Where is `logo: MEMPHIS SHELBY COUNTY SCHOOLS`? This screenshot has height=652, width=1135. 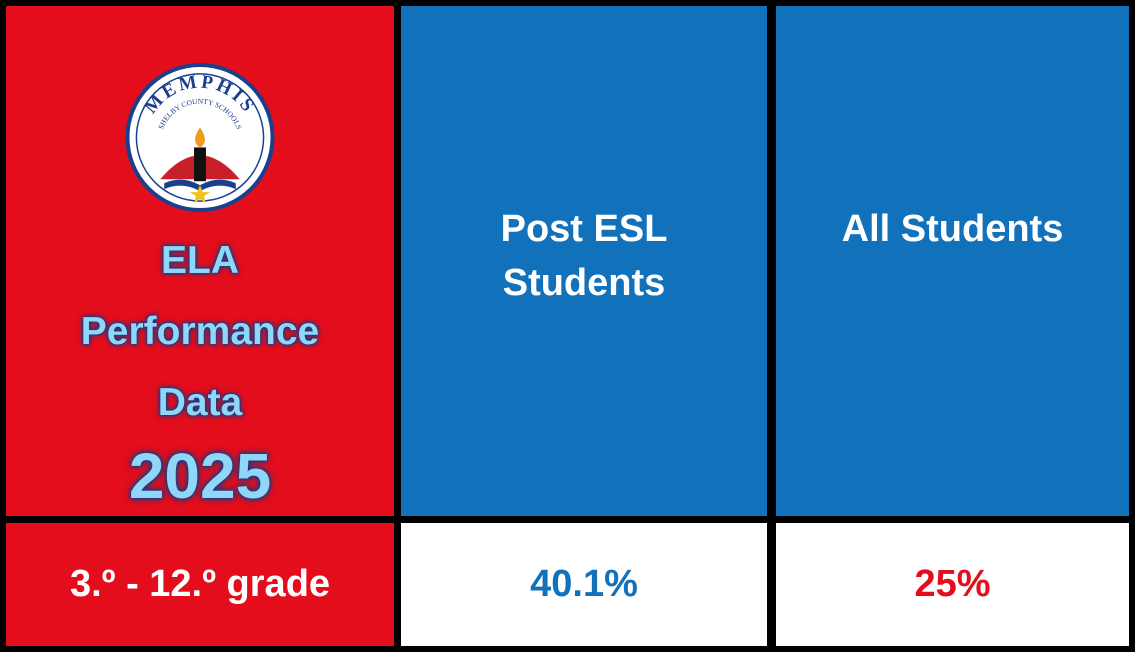 logo: MEMPHIS SHELBY COUNTY SCHOOLS is located at coordinates (200, 137).